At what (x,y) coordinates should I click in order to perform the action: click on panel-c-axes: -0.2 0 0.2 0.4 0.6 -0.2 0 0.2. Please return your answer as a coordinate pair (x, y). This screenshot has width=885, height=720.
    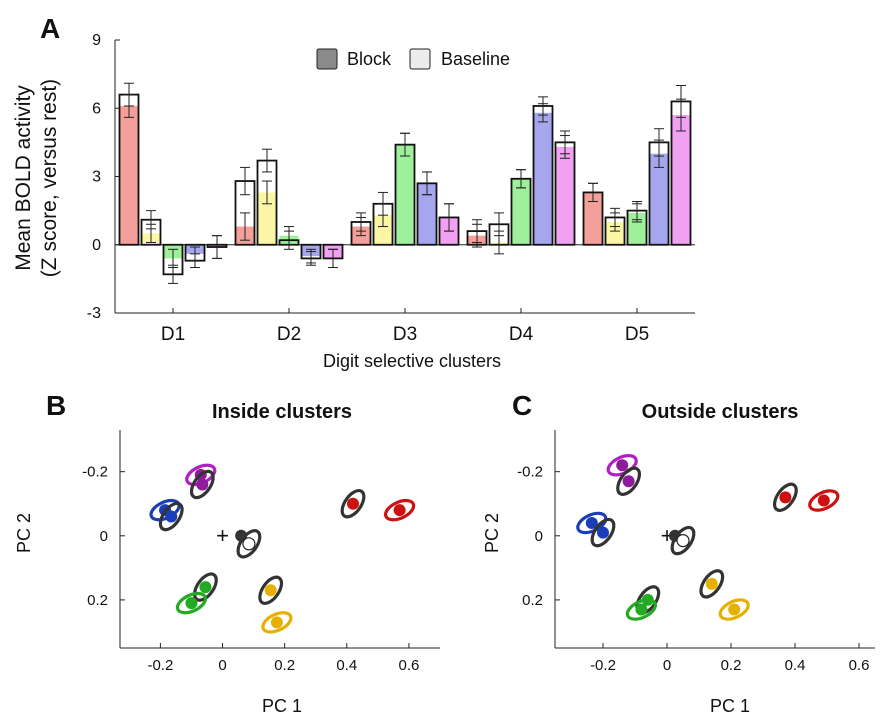
    Looking at the image, I should click on (696, 552).